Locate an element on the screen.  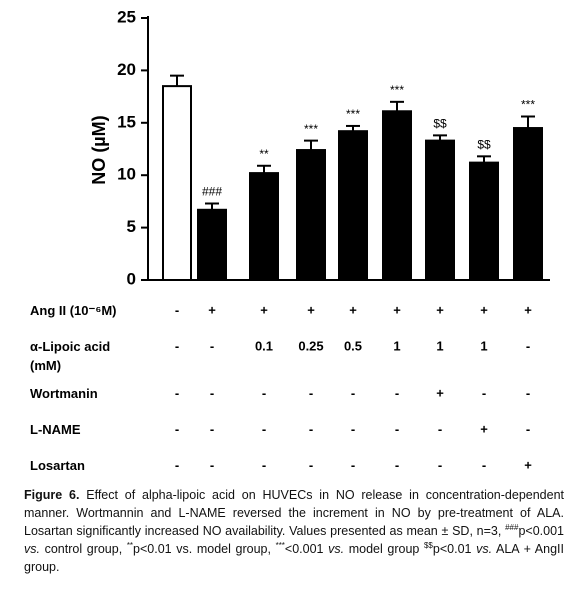
significance-label: ### is located at coordinates (212, 192).